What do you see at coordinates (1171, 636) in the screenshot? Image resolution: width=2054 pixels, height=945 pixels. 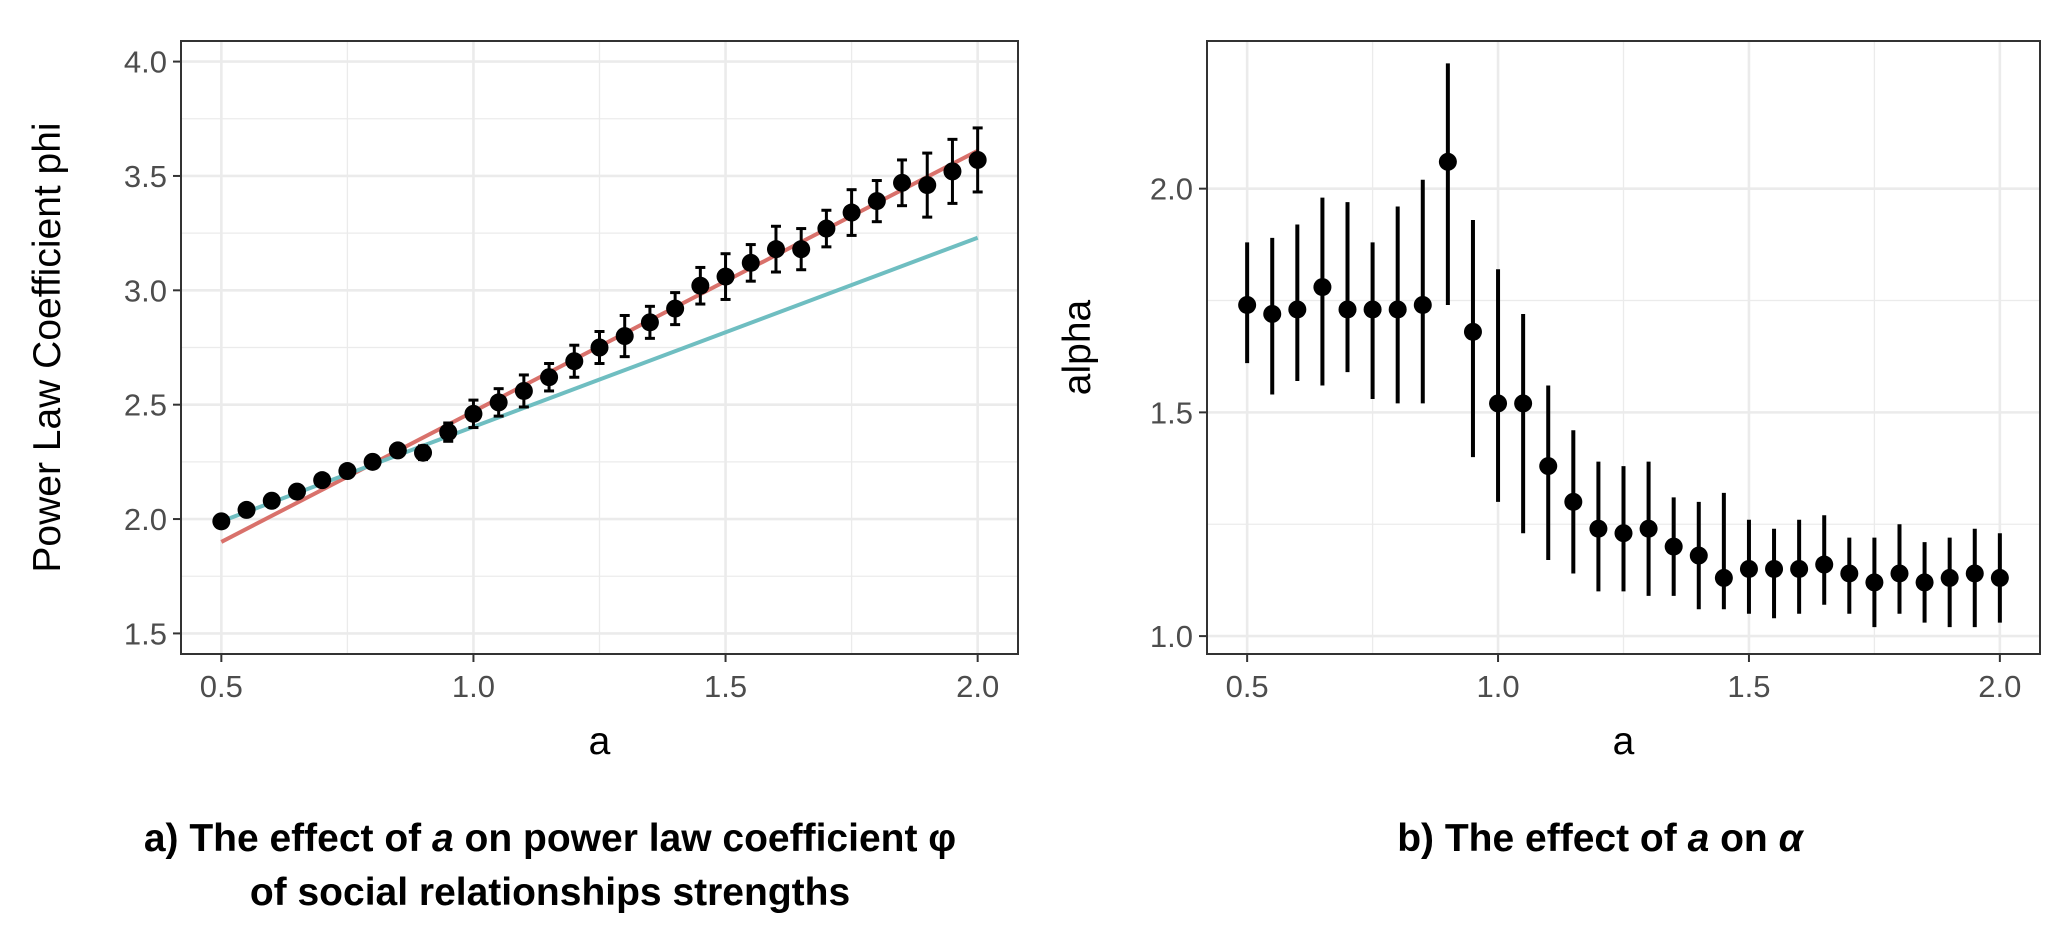 I see `y-tick-label: 1.0` at bounding box center [1171, 636].